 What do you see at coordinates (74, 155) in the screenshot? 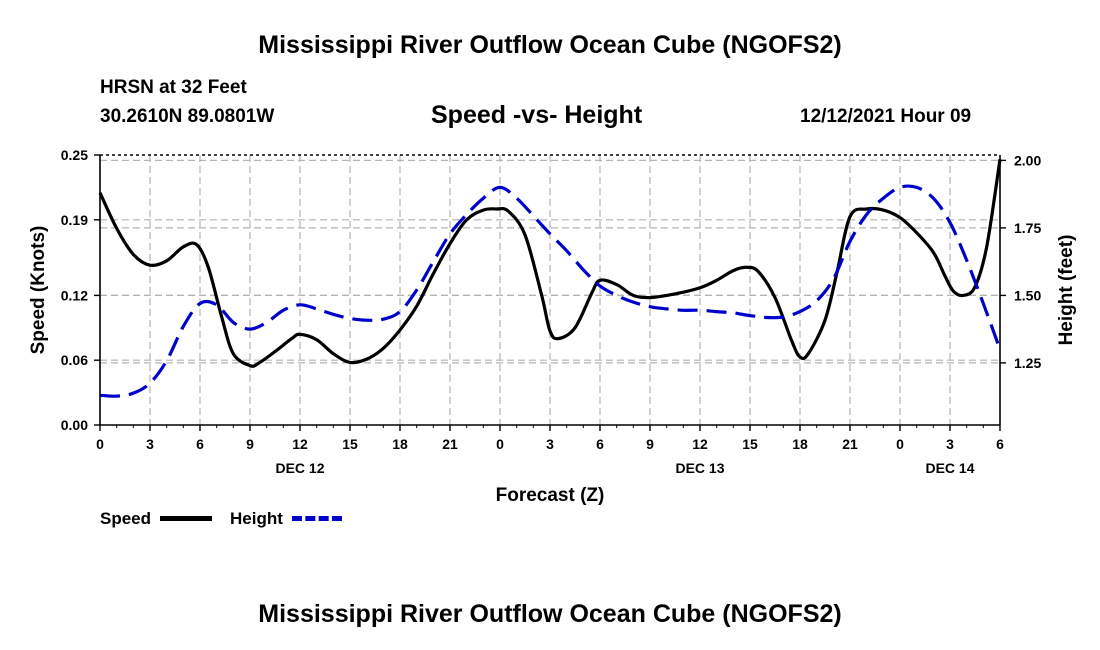
I see `y-tick-label: 0.25` at bounding box center [74, 155].